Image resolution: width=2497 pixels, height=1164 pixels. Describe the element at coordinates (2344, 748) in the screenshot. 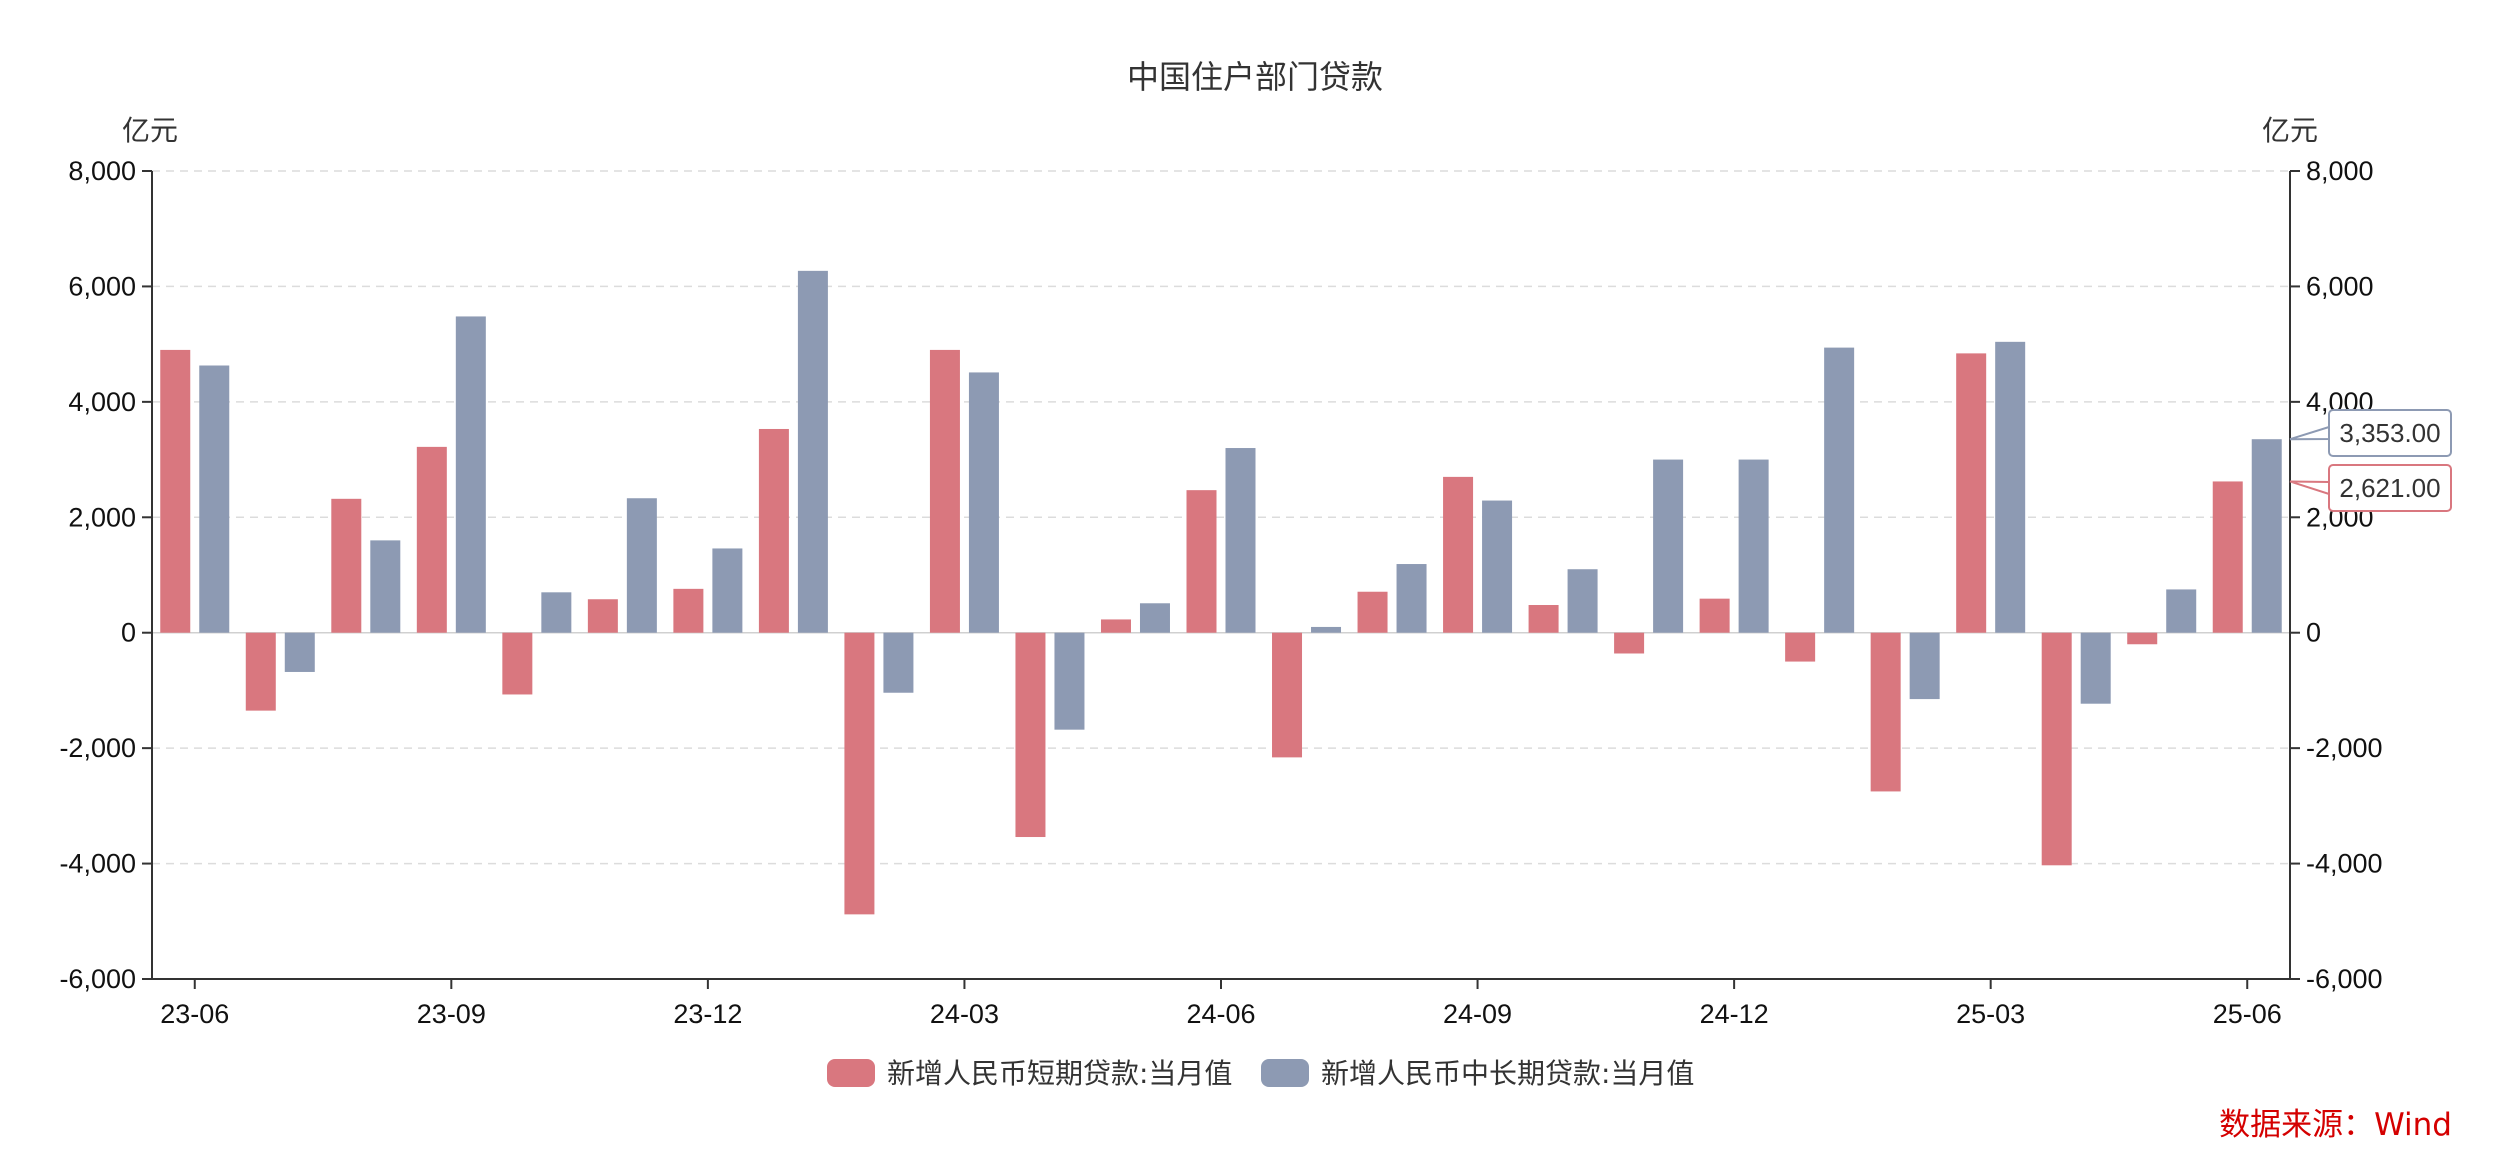

I see `y-tick-label-right: -2,000` at that location.